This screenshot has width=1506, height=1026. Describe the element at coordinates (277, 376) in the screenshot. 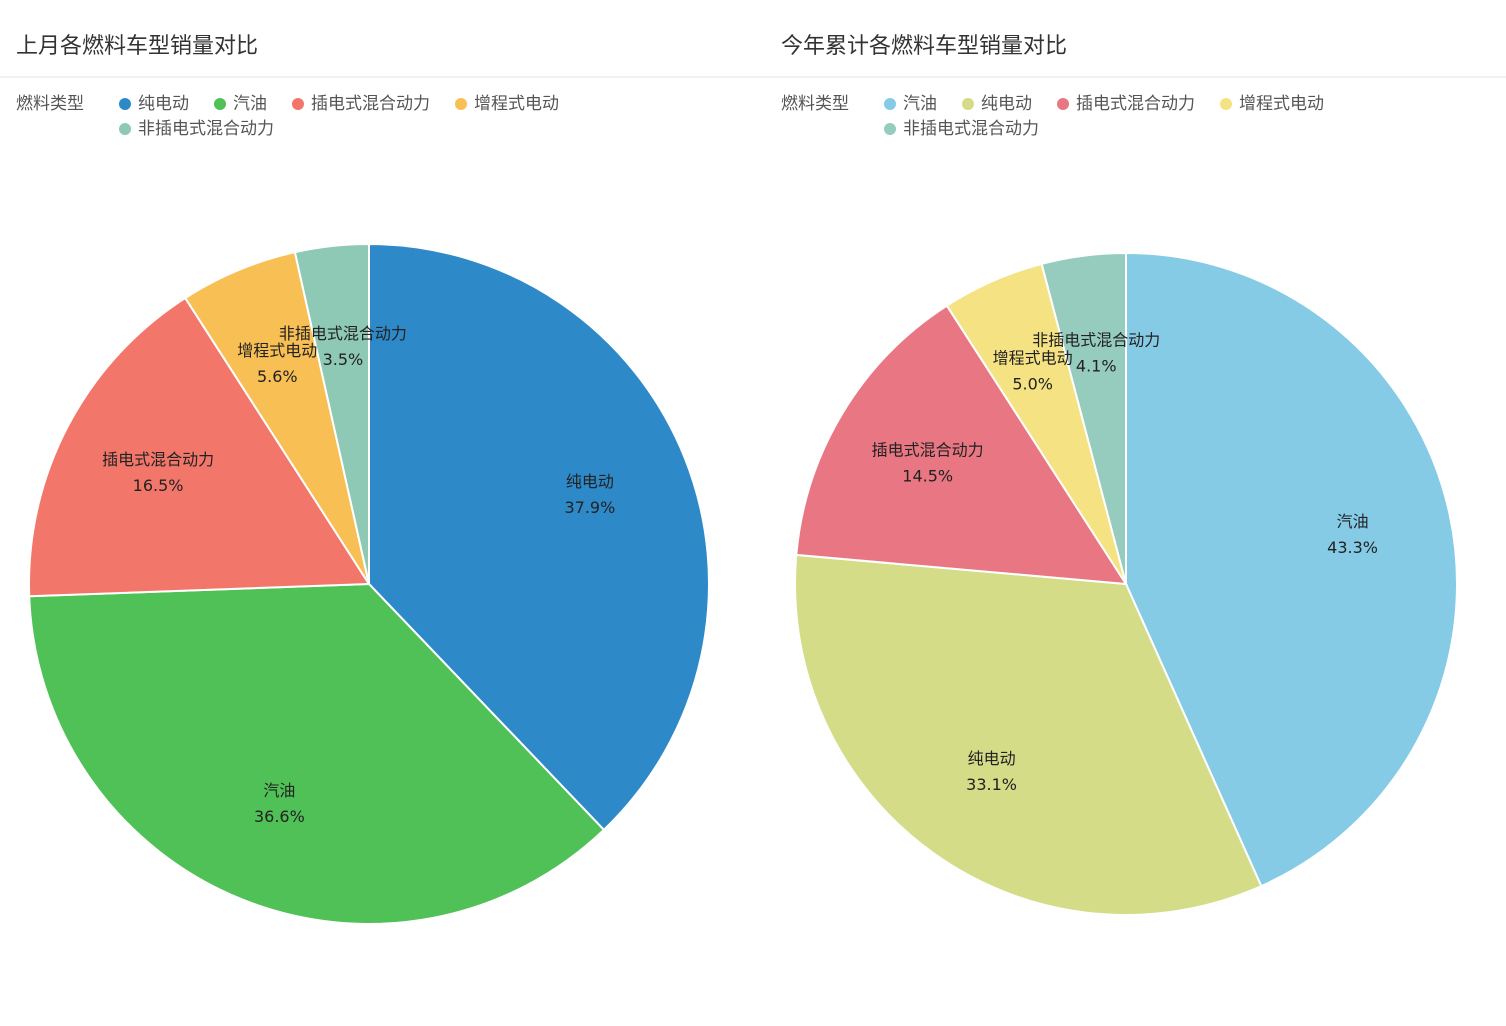

I see `slice-value-label: 5.6%` at that location.